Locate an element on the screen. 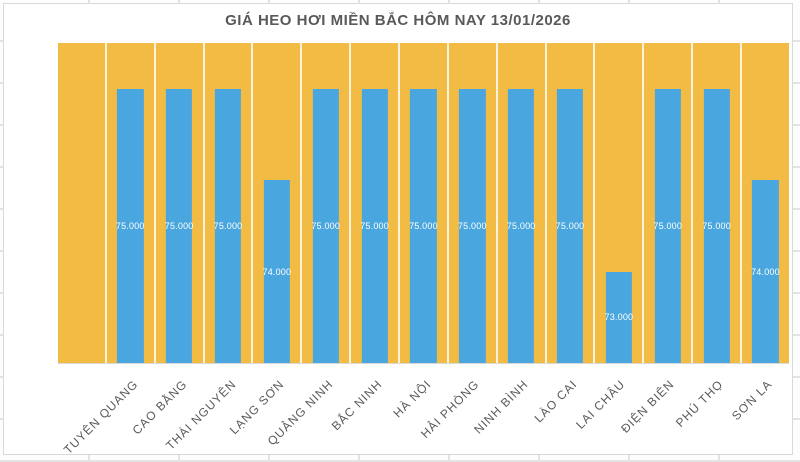 This screenshot has height=462, width=800. x-axis-label: HÀ NỘI is located at coordinates (412, 399).